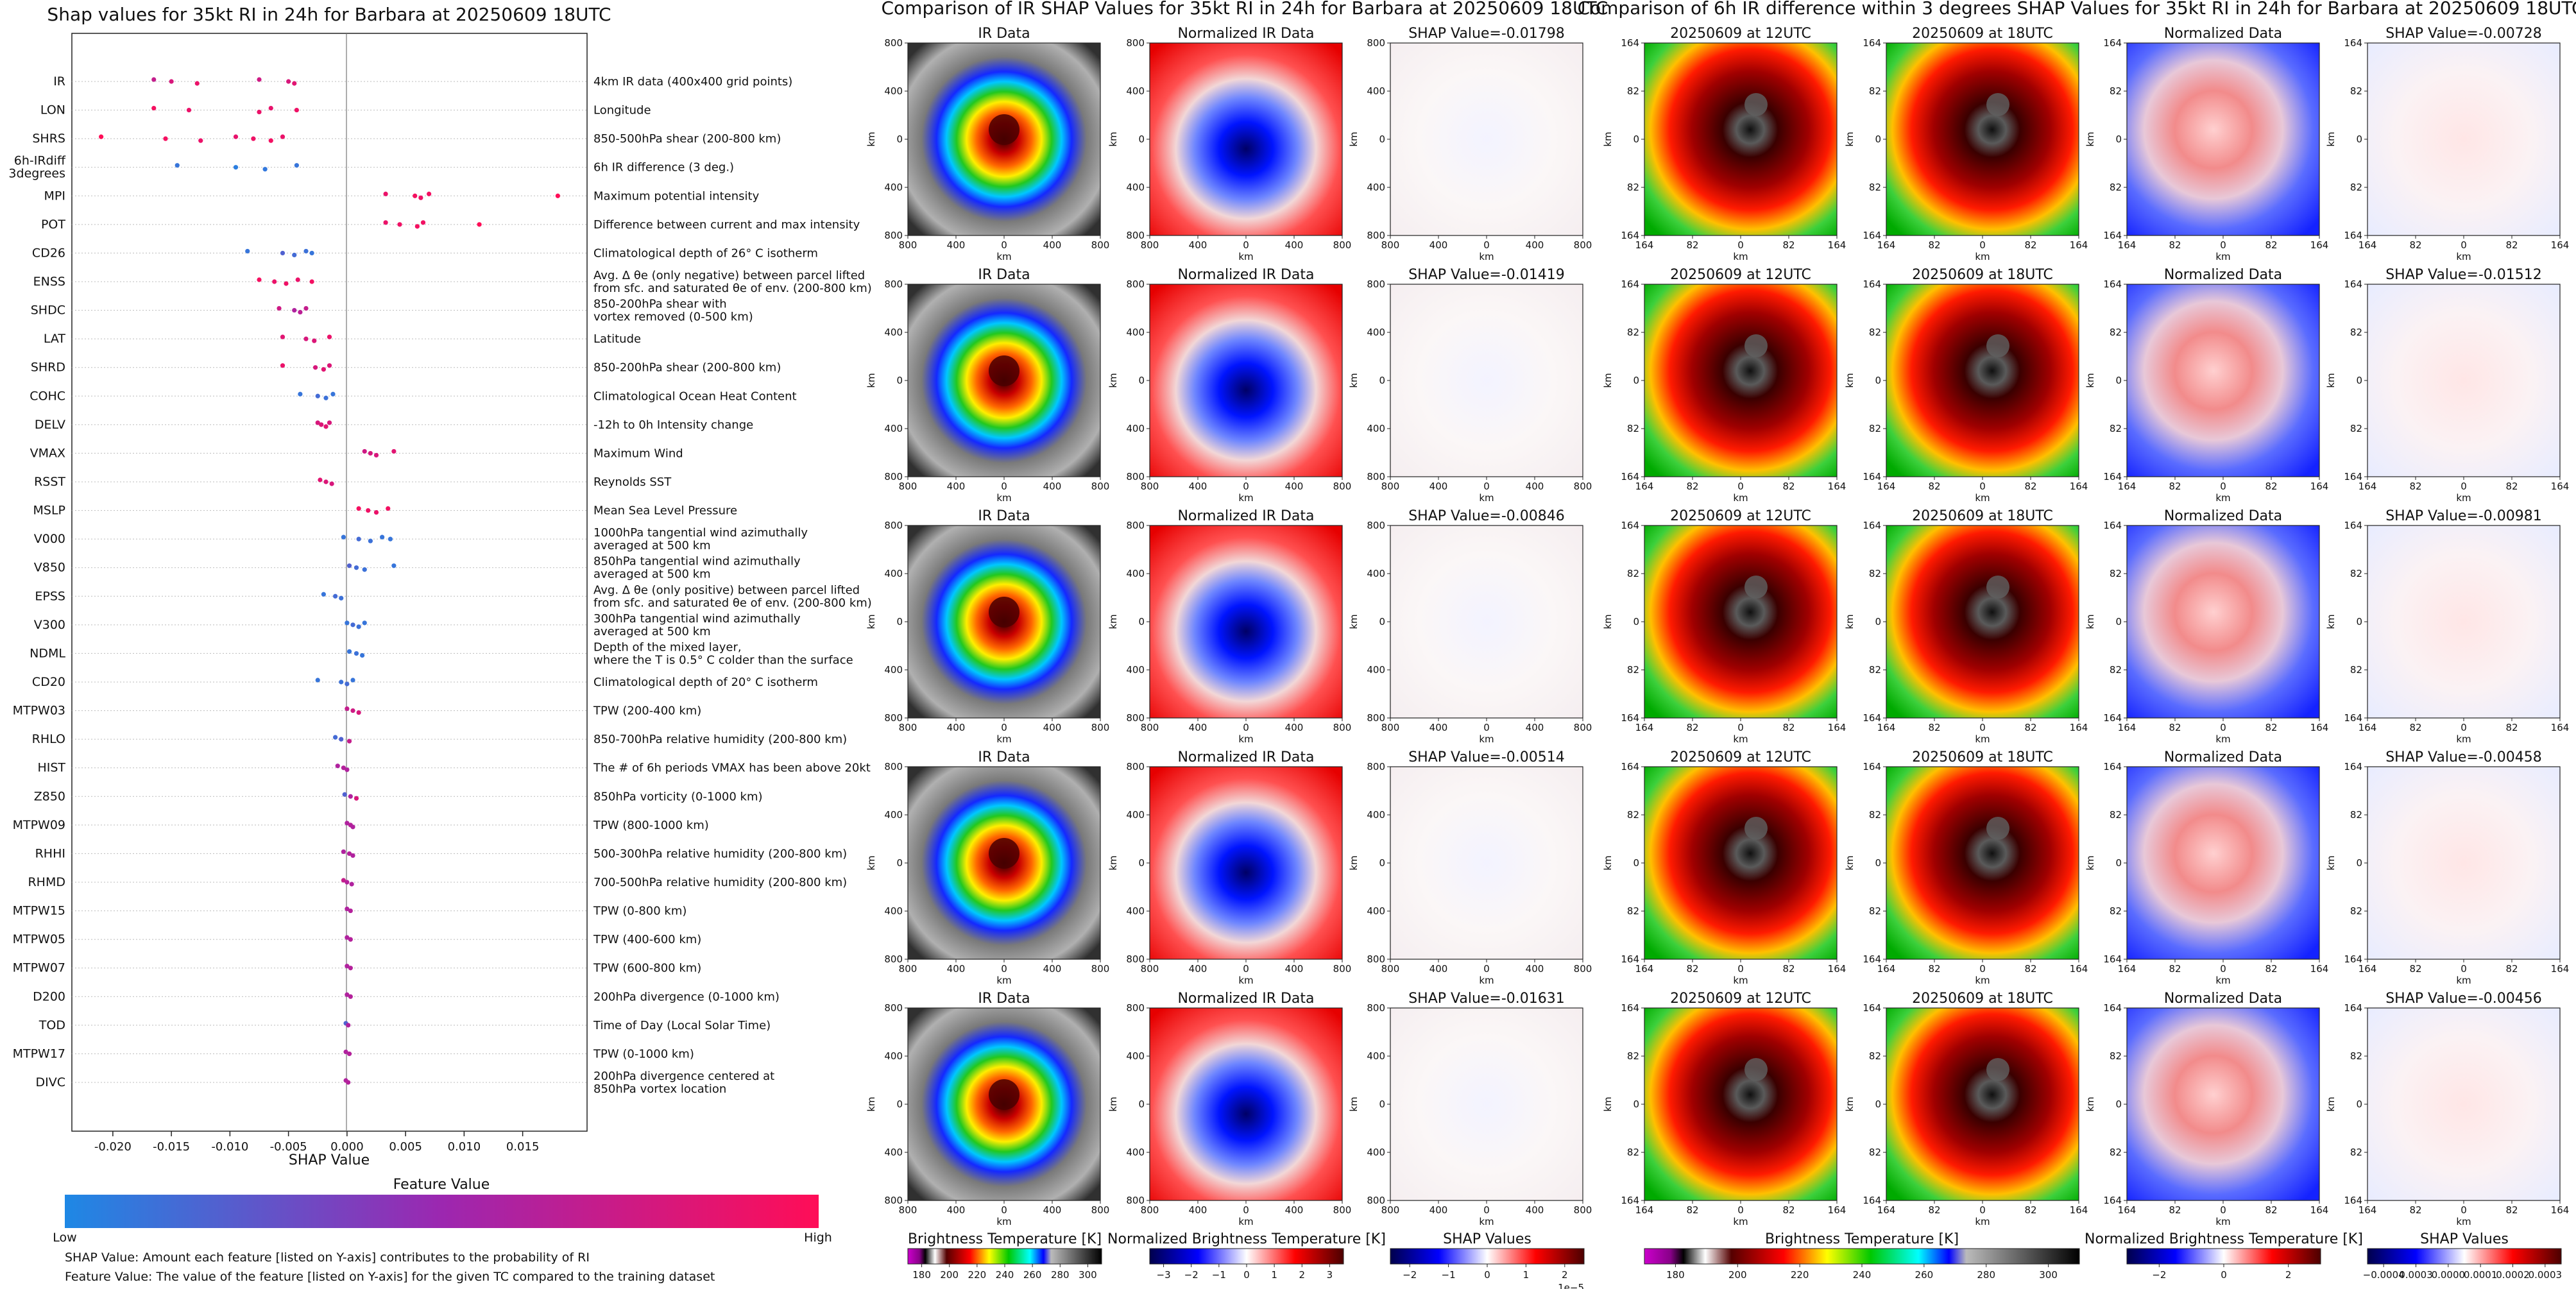  What do you see at coordinates (48, 253) in the screenshot?
I see `feature-name-label: CD26` at bounding box center [48, 253].